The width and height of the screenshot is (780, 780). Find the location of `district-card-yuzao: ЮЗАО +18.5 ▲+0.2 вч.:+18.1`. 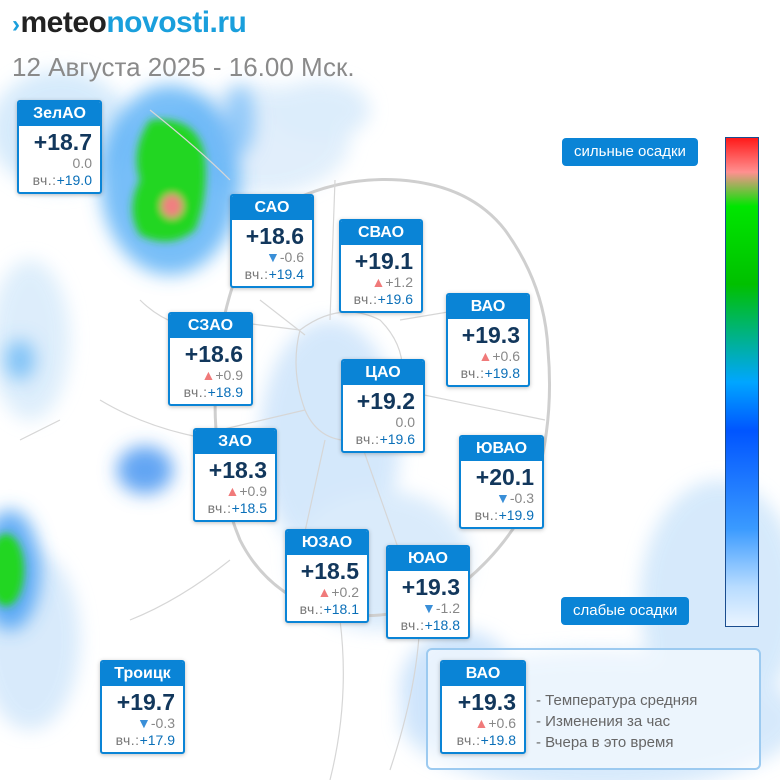

district-card-yuzao: ЮЗАО +18.5 ▲+0.2 вч.:+18.1 is located at coordinates (327, 576).